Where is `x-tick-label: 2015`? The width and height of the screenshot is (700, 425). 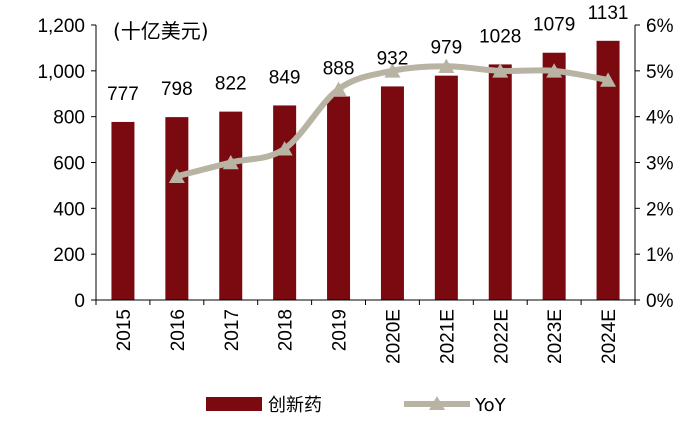 x-tick-label: 2015 is located at coordinates (124, 330).